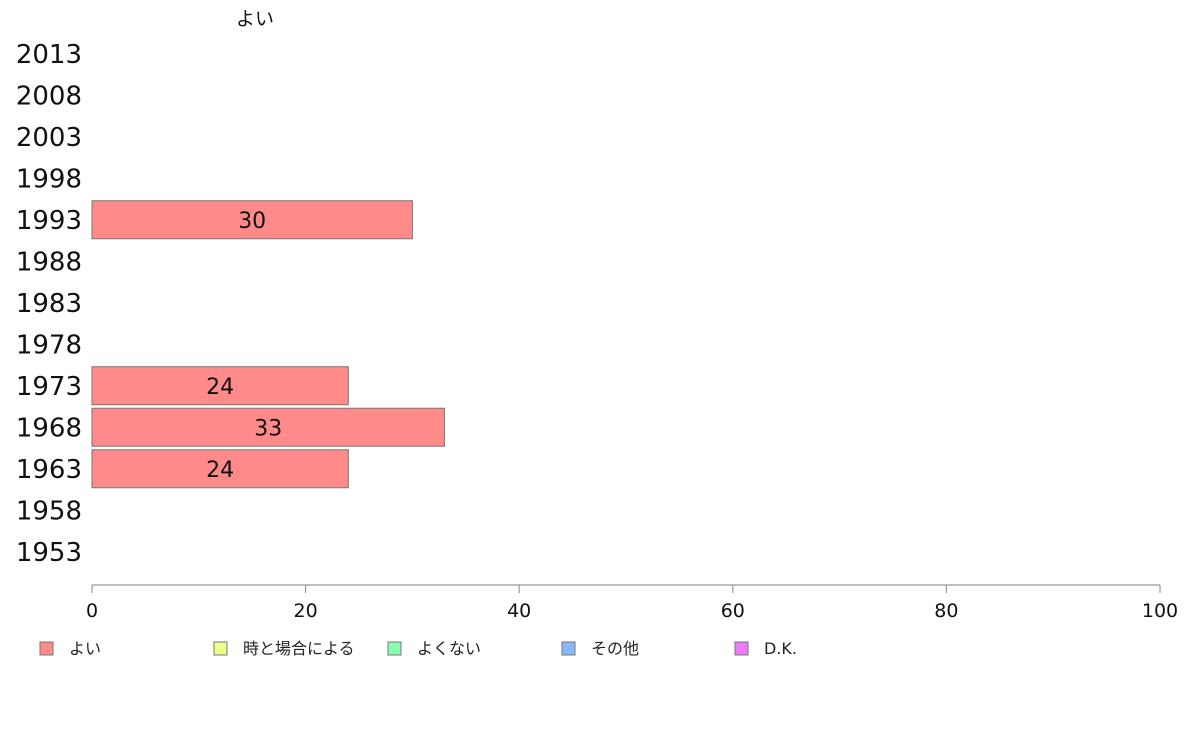  Describe the element at coordinates (519, 611) in the screenshot. I see `x-tick-label: 40` at that location.